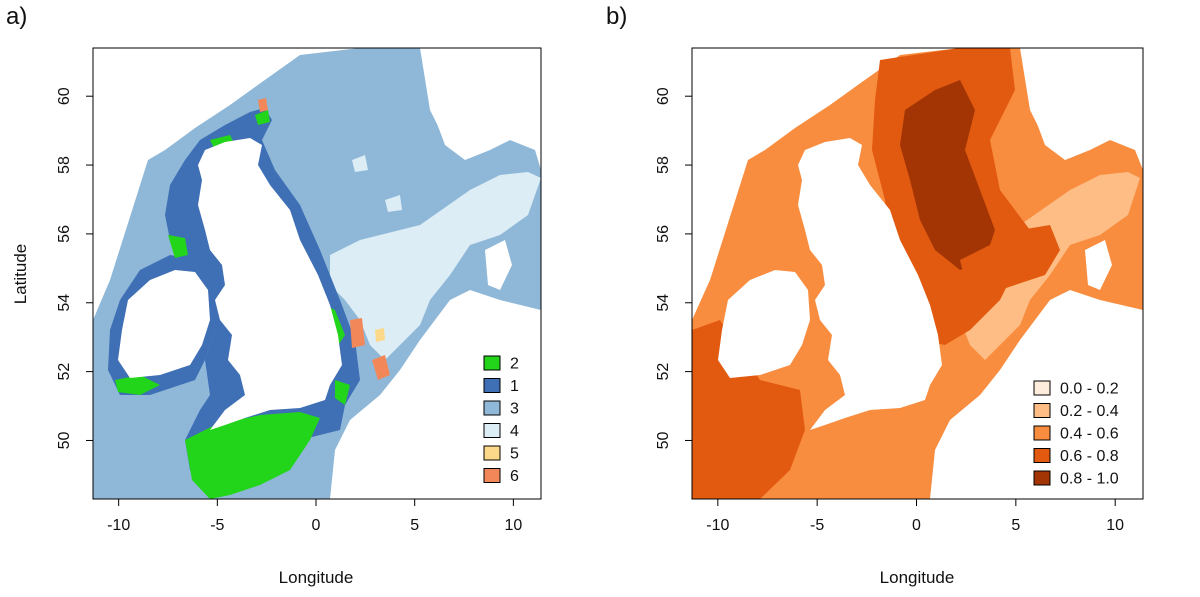 This screenshot has width=1200, height=597. Describe the element at coordinates (616, 16) in the screenshot. I see `panel-b-tag: b)` at that location.